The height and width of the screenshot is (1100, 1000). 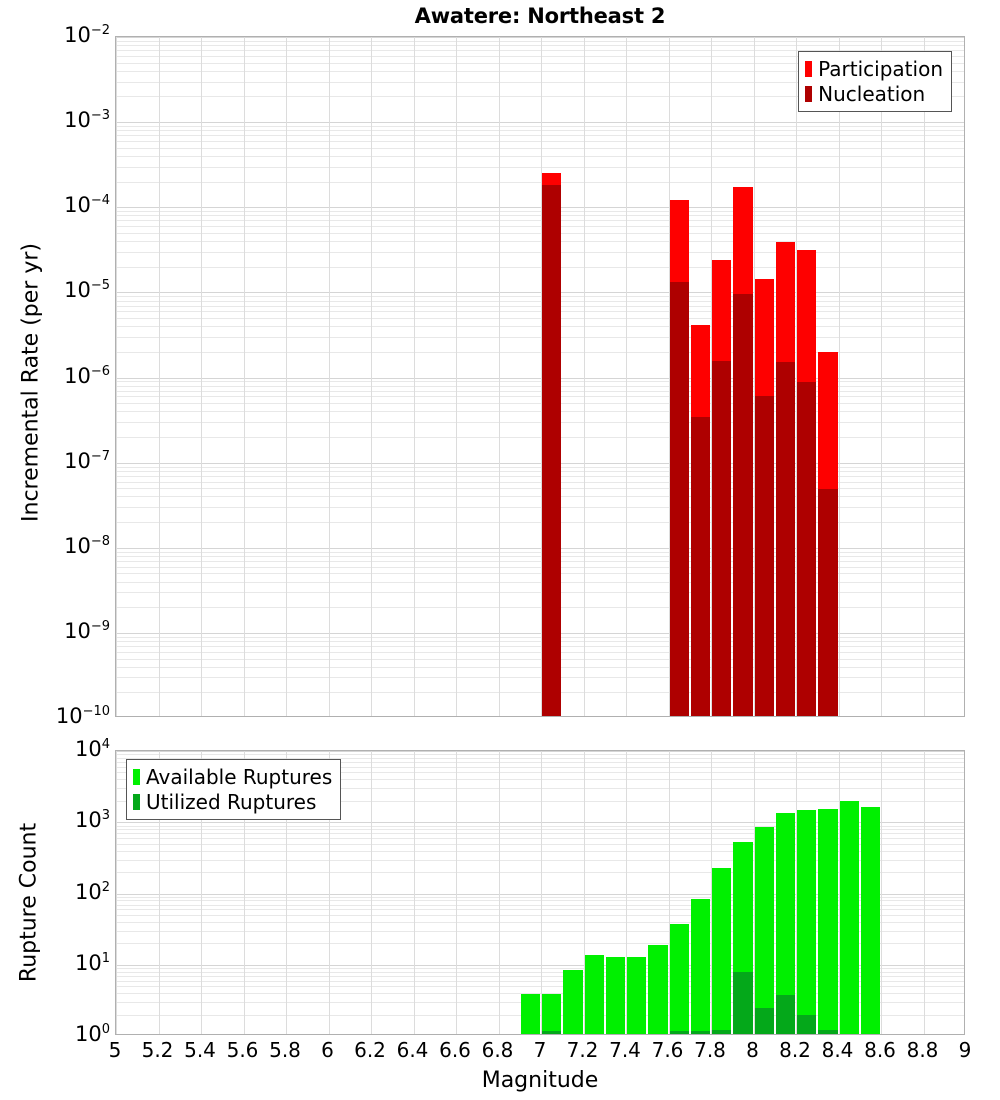 What do you see at coordinates (87, 120) in the screenshot?
I see `y-tick-label: 10⁻³` at bounding box center [87, 120].